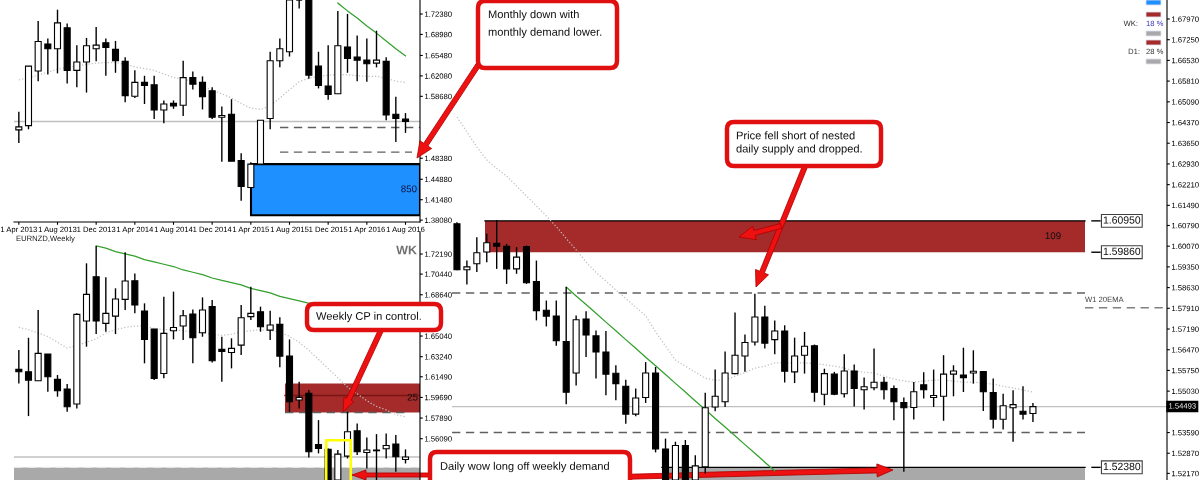 This screenshot has width=1200, height=480. I want to click on band-label: 25, so click(412, 397).